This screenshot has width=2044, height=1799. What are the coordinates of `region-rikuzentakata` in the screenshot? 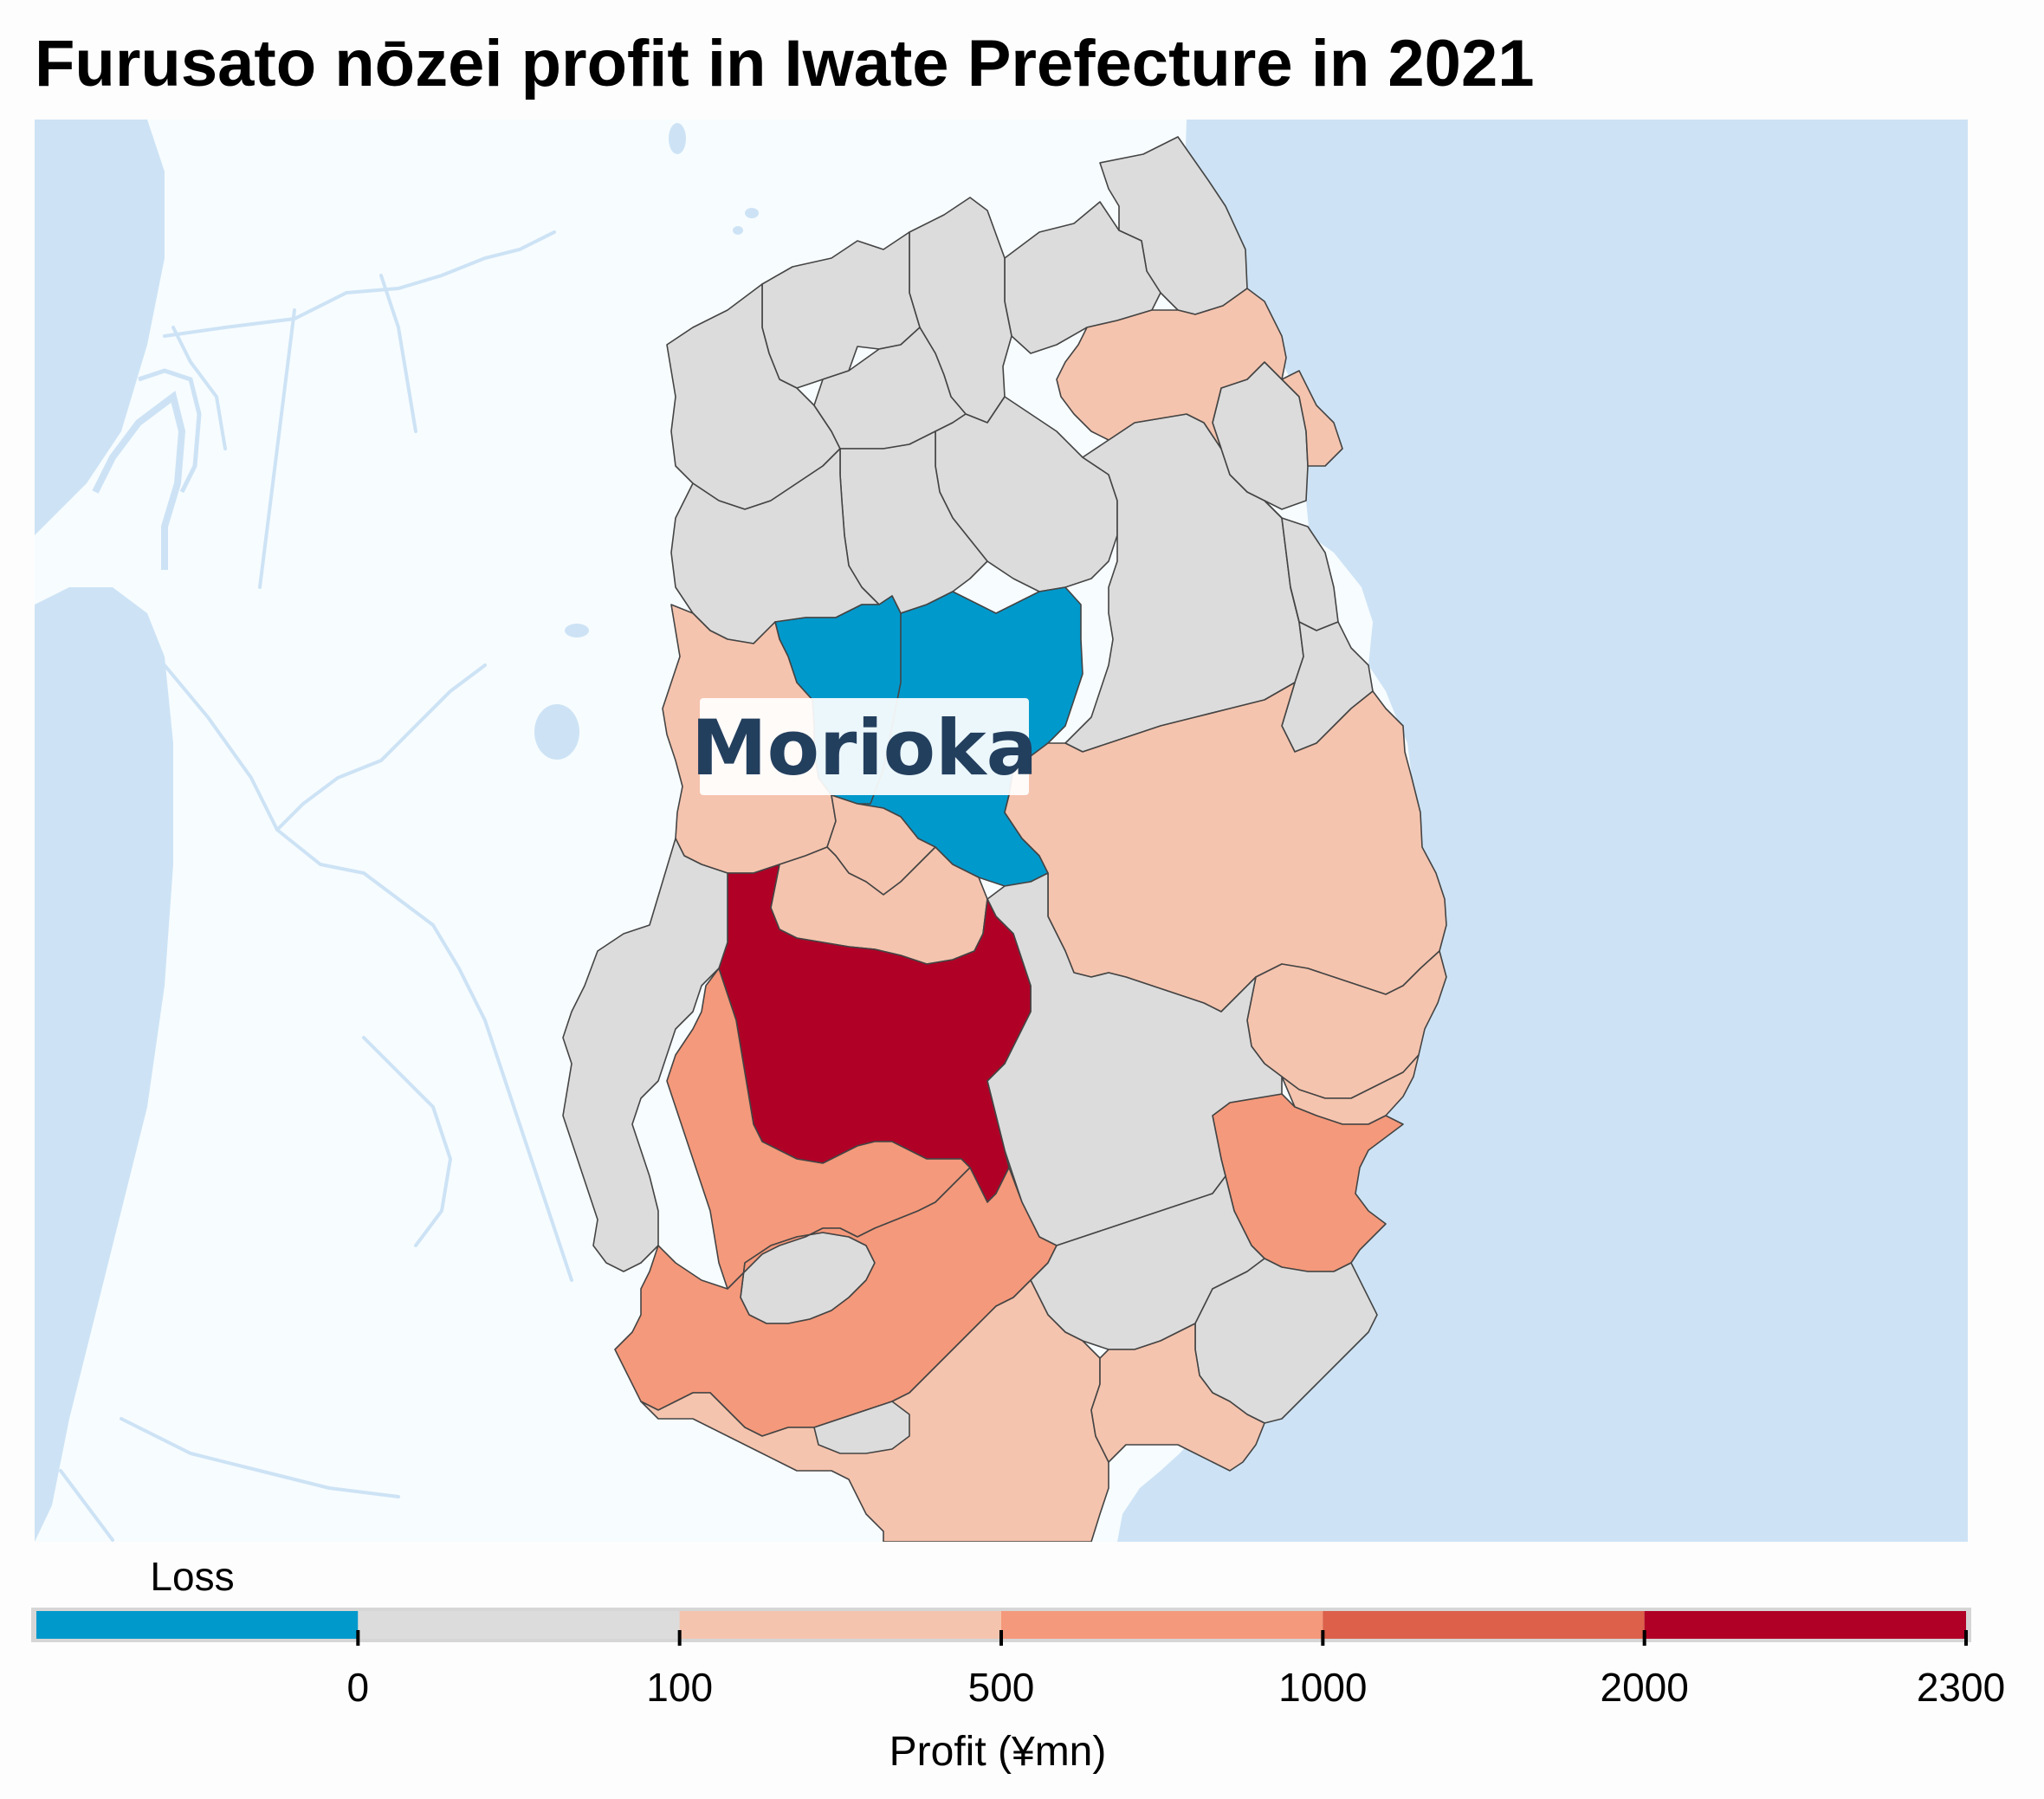 It's located at (1177, 1397).